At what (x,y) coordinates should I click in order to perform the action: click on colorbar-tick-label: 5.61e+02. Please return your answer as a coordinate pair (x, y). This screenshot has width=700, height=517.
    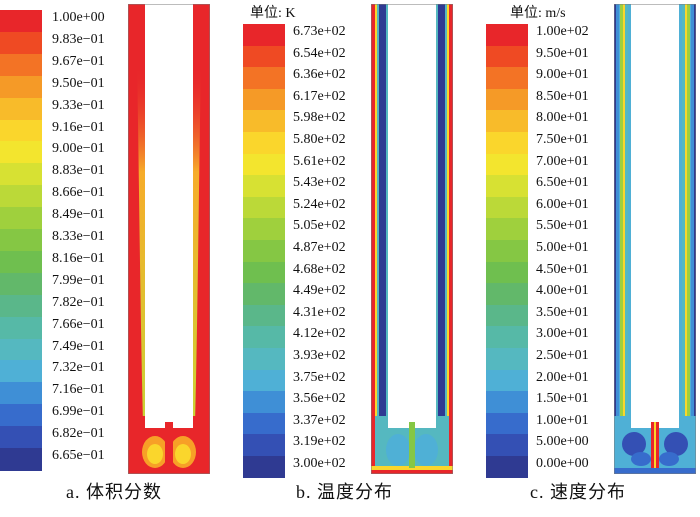
    Looking at the image, I should click on (319, 161).